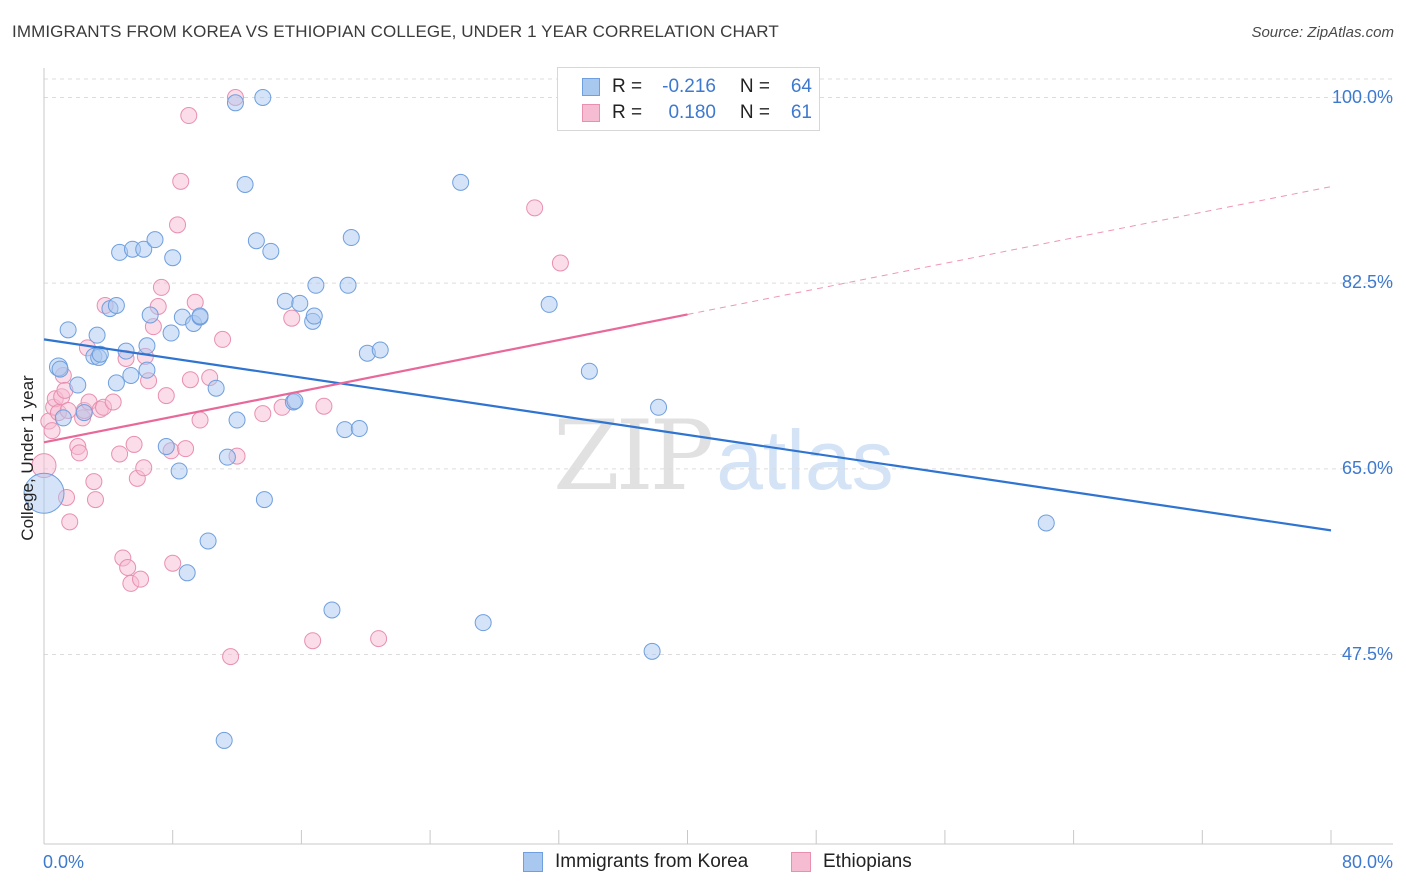 The height and width of the screenshot is (892, 1406). Describe the element at coordinates (533, 862) in the screenshot. I see `korea-legend-swatch` at that location.